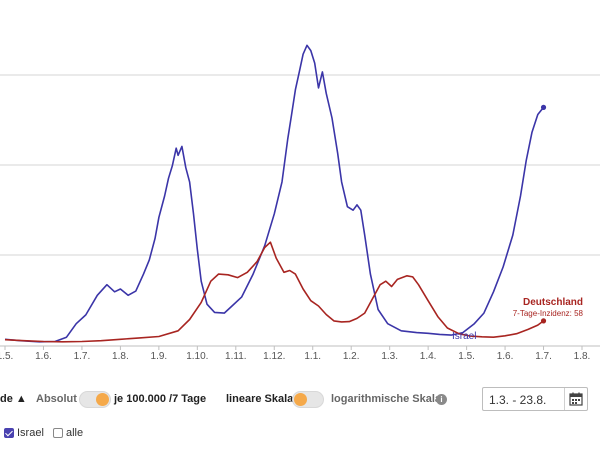  What do you see at coordinates (21, 399) in the screenshot?
I see `sort-arrow-icon: ▲` at bounding box center [21, 399].